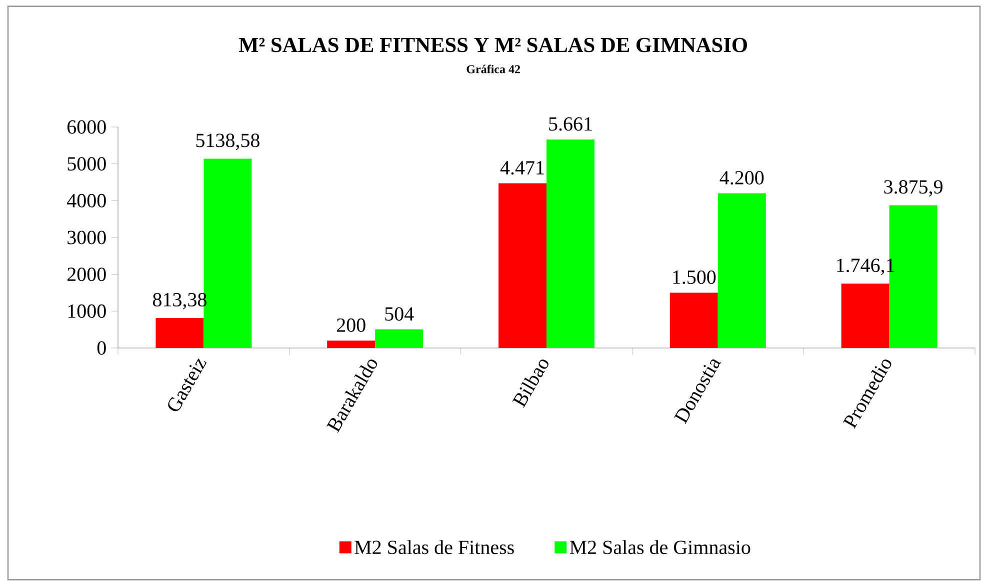 The image size is (988, 581). Describe the element at coordinates (660, 547) in the screenshot. I see `legend-label: M2 Salas de Gimnasio` at that location.